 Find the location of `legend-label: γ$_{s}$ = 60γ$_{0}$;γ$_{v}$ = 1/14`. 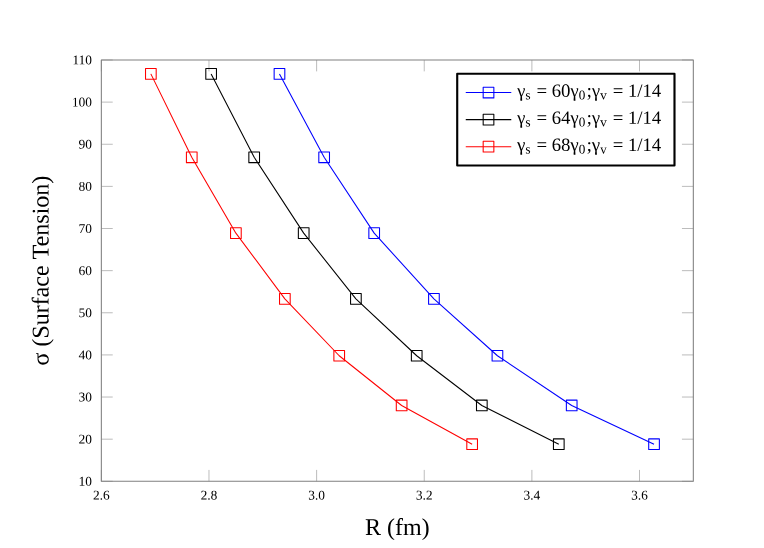

legend-label: γ$_{s}$ = 60γ$_{0}$;γ$_{v}$ = 1/14 is located at coordinates (589, 92).